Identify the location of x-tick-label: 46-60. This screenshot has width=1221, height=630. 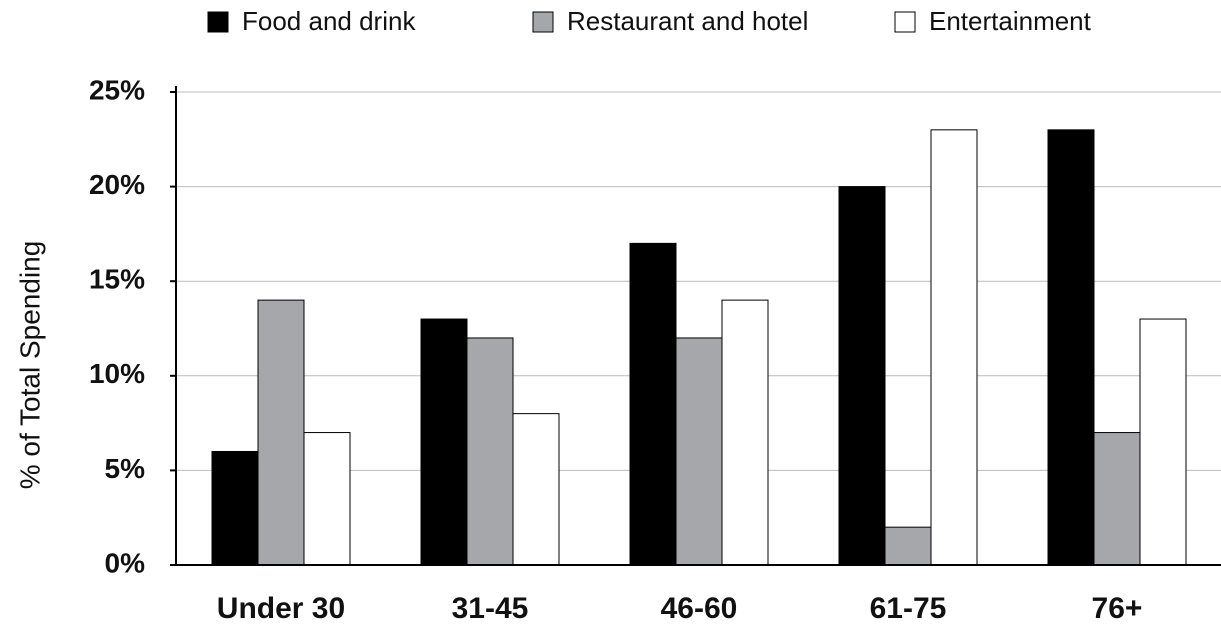
(699, 608).